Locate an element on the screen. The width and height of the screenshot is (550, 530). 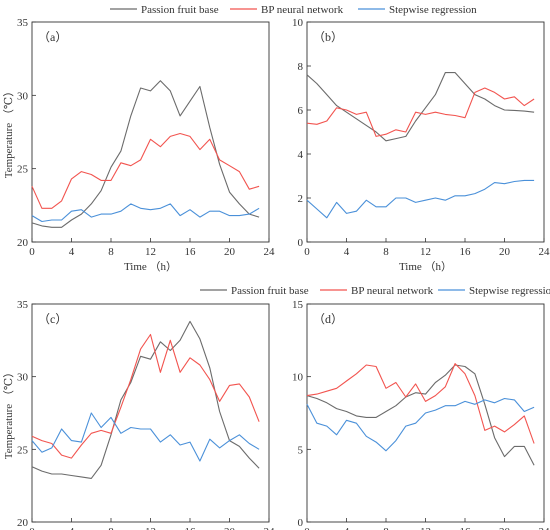
y-tick-label: 5 is located at coordinates (301, 450).